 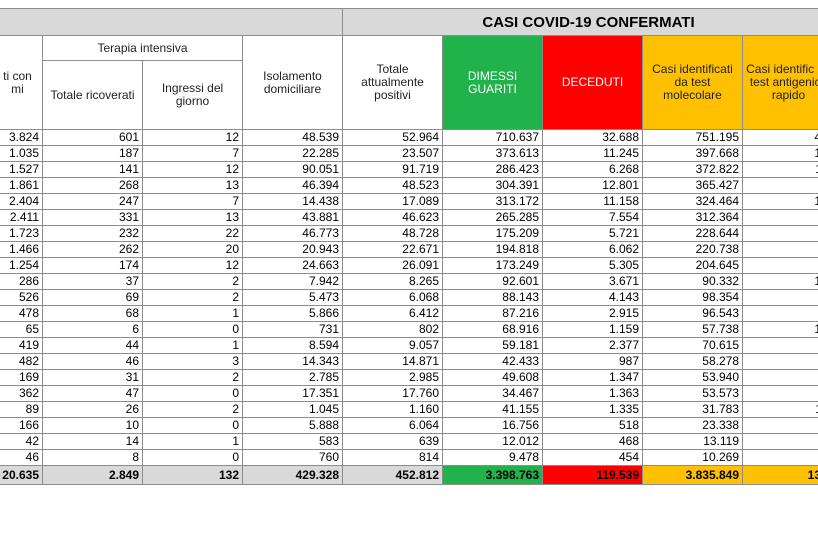 I want to click on table-row: 169 31 2 2.785 2.985 49.608 1.347 53.940, so click(x=409, y=377).